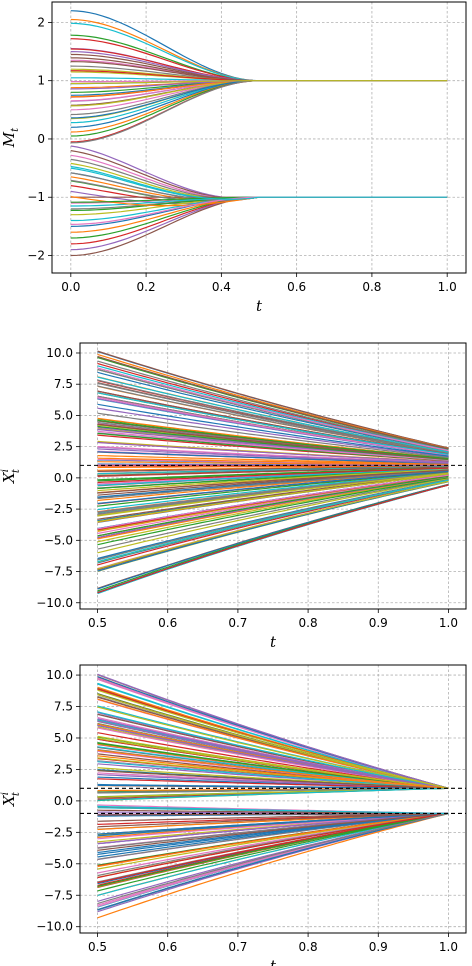  What do you see at coordinates (273, 961) in the screenshot?
I see `bottom-x-axis-label: t` at bounding box center [273, 961].